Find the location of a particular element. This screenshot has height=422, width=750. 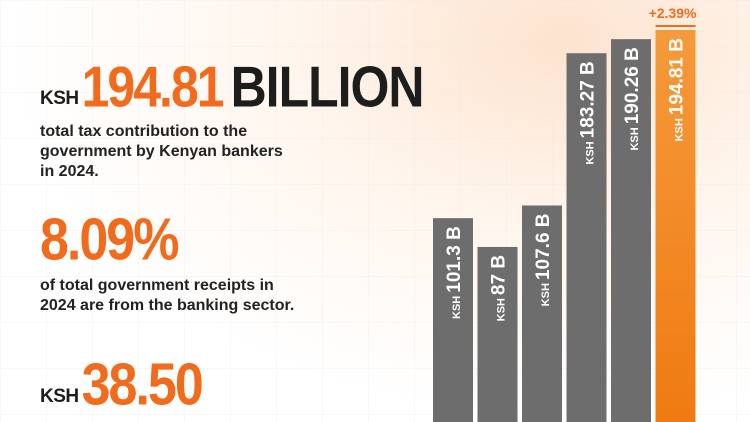

stat-third: KSH 38.50 is located at coordinates (122, 385).